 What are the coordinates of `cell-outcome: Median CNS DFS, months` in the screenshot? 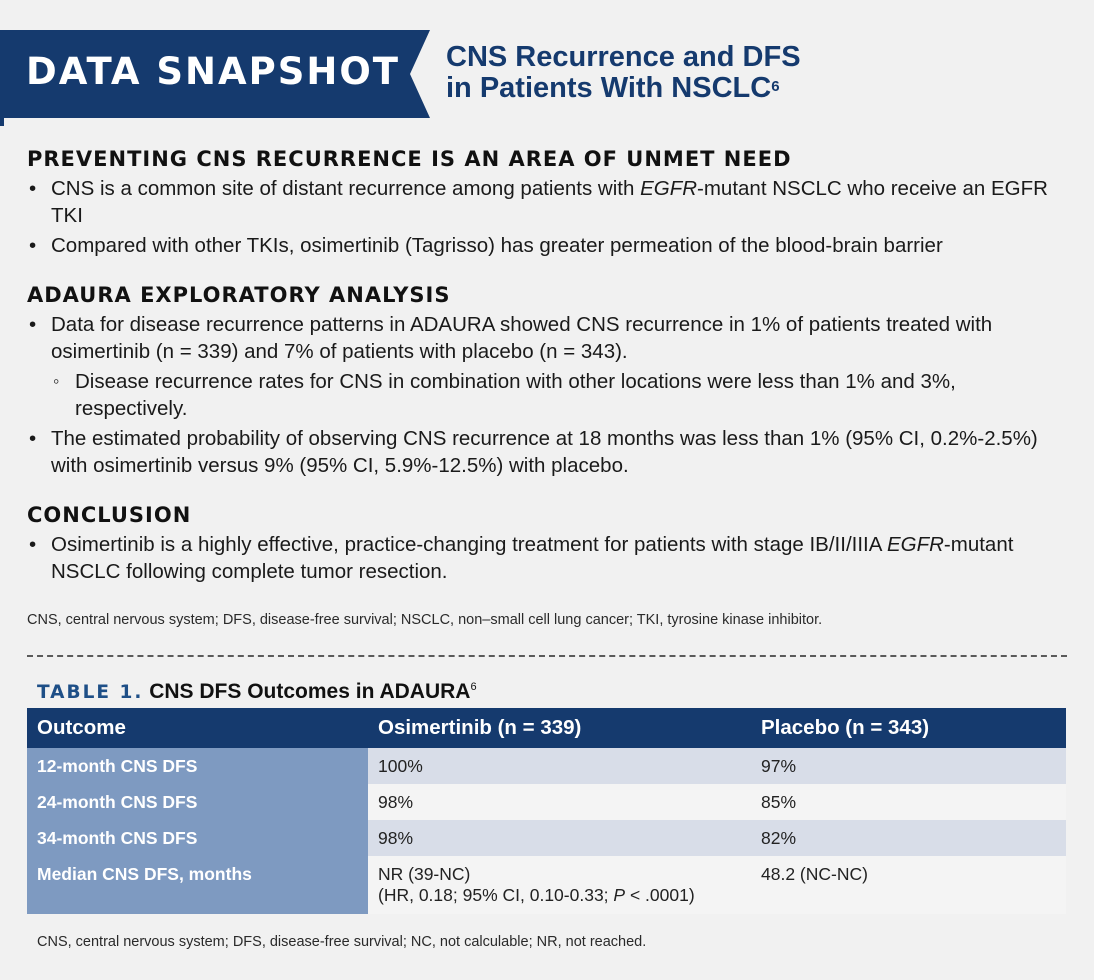 It's located at (197, 885).